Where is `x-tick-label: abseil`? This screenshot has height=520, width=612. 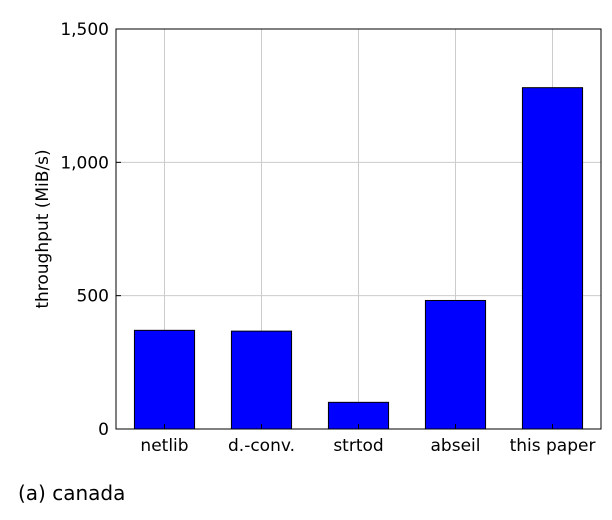 x-tick-label: abseil is located at coordinates (456, 446).